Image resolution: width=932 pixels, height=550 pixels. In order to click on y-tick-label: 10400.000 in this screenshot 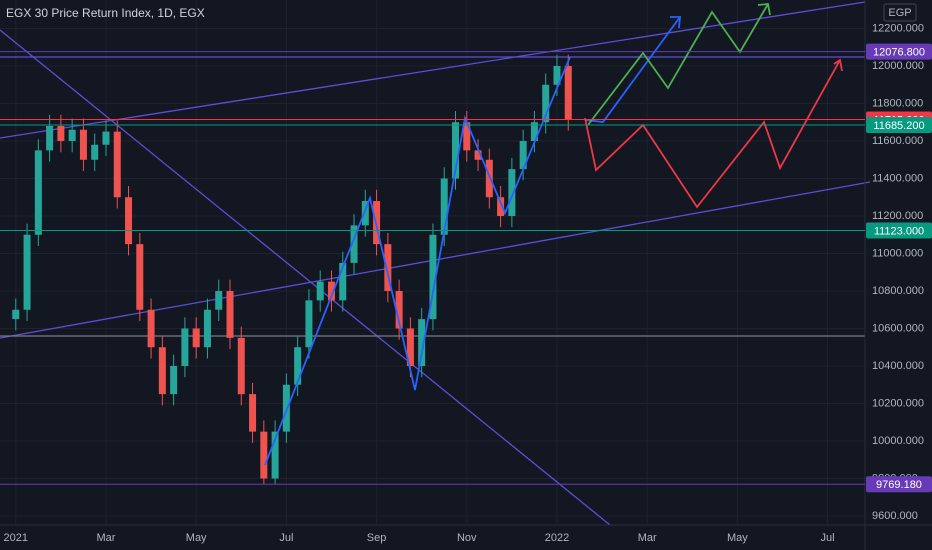, I will do `click(898, 366)`.